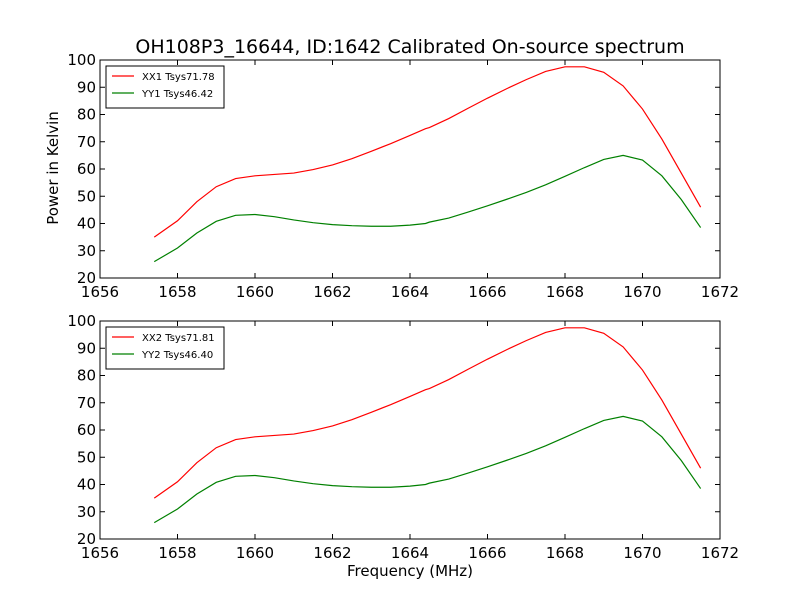 The width and height of the screenshot is (800, 600). Describe the element at coordinates (177, 355) in the screenshot. I see `legend-label-2-2: YY2 Tsys46.40` at that location.